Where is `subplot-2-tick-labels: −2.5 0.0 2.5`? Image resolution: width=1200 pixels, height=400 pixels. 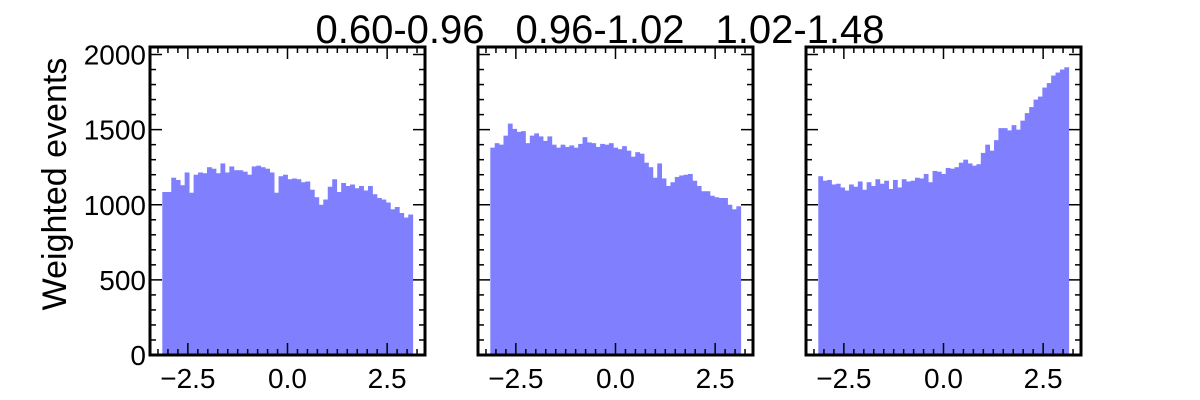 subplot-2-tick-labels: −2.5 0.0 2.5 is located at coordinates (611, 378).